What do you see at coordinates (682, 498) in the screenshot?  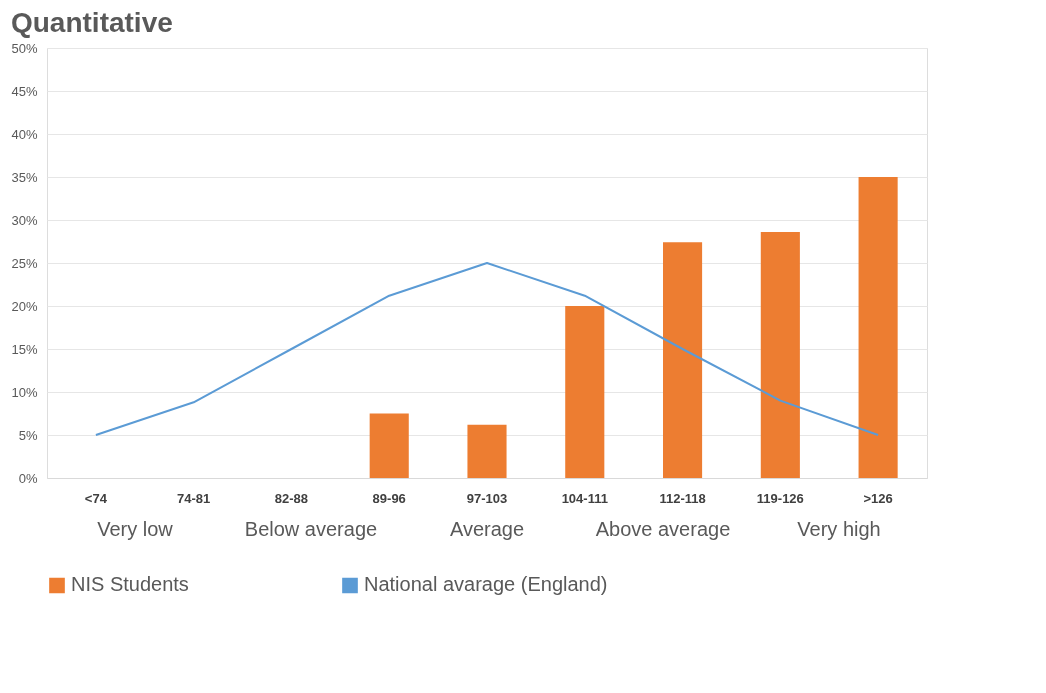 I see `x-tick-label: 112-118` at bounding box center [682, 498].